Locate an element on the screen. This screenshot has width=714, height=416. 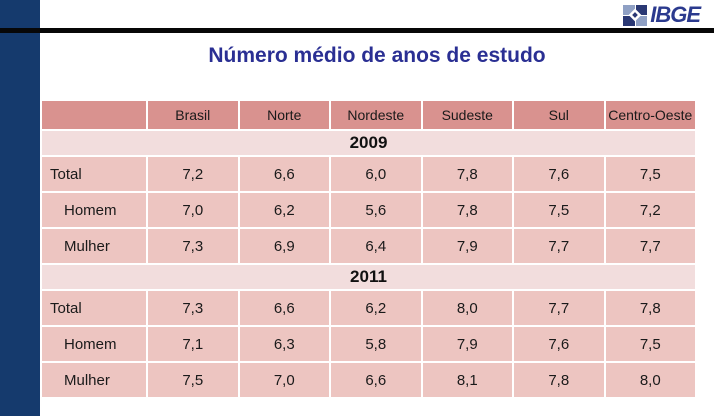
column-header-nordeste: Nordeste is located at coordinates (376, 115).